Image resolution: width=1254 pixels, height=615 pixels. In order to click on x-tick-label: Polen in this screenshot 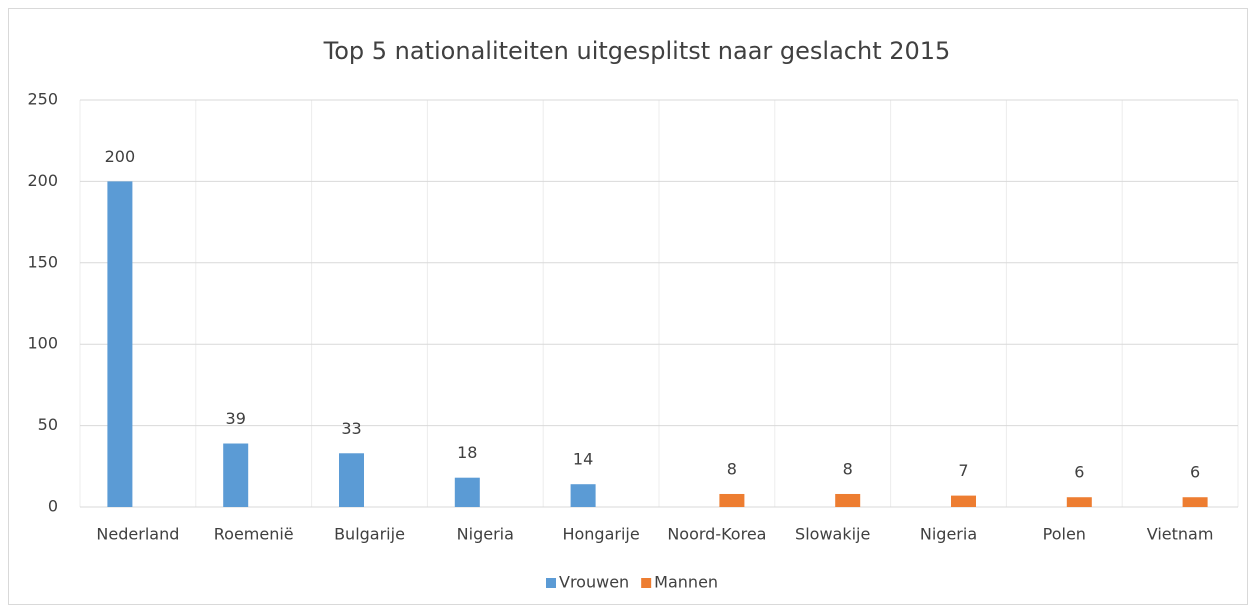, I will do `click(1064, 534)`.